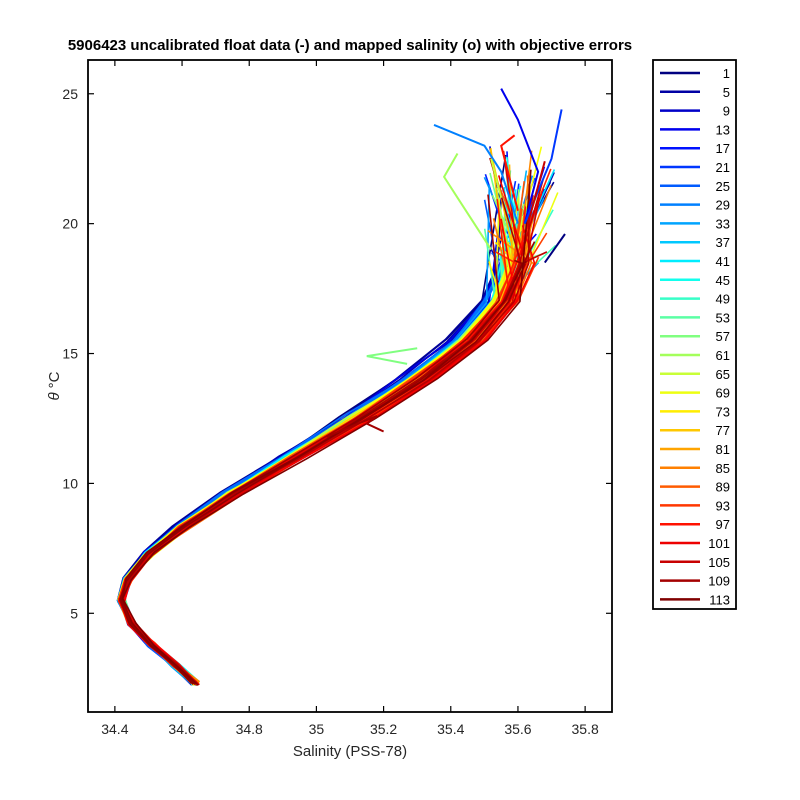  What do you see at coordinates (74, 613) in the screenshot?
I see `y-tick-label: 5` at bounding box center [74, 613].